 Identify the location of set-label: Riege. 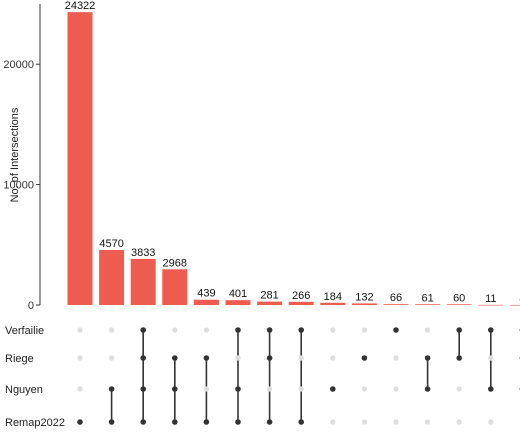
(19, 359).